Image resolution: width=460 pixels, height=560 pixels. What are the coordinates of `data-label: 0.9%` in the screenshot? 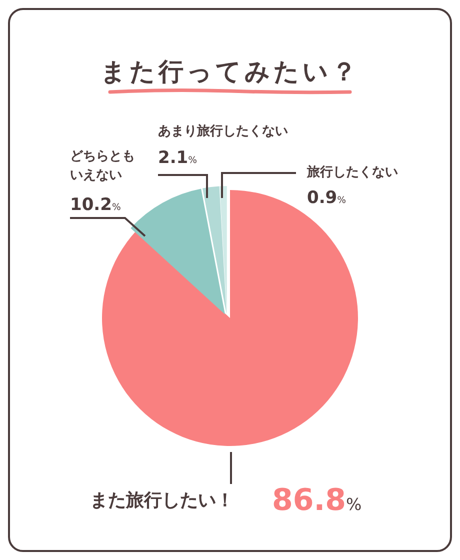 It's located at (326, 198).